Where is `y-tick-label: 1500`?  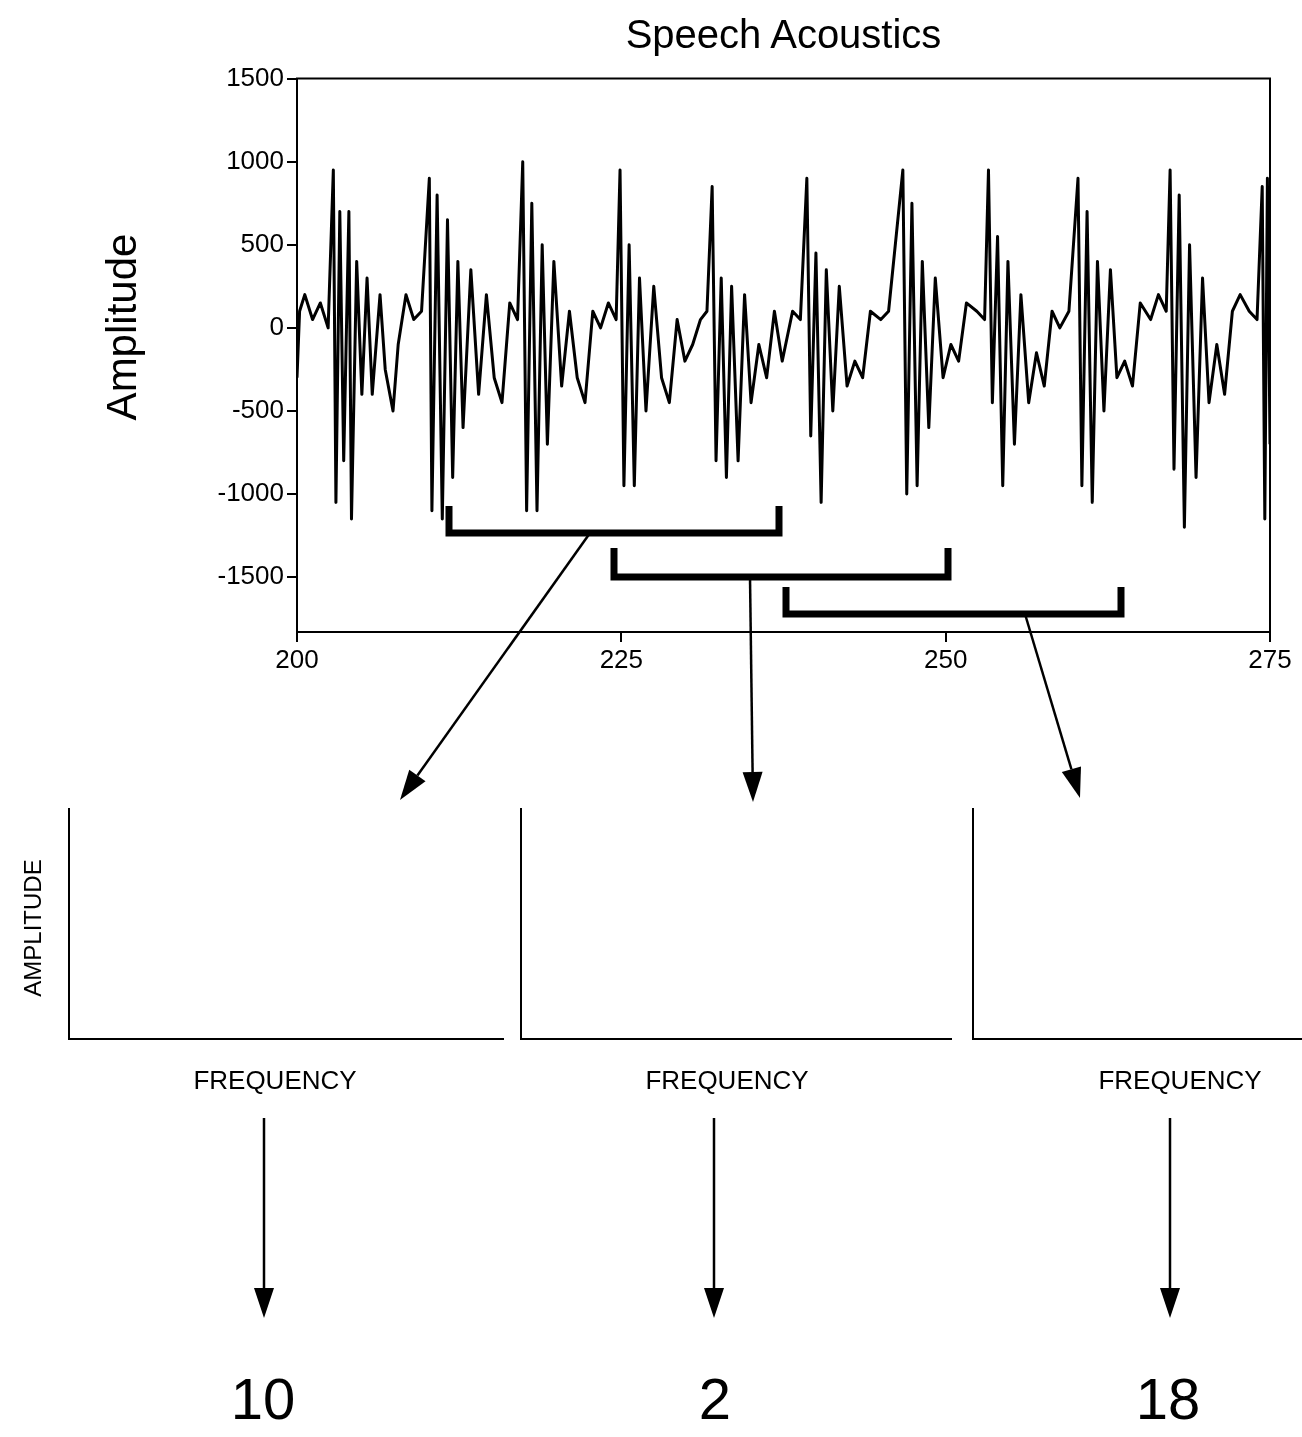 y-tick-label: 1500 is located at coordinates (255, 76).